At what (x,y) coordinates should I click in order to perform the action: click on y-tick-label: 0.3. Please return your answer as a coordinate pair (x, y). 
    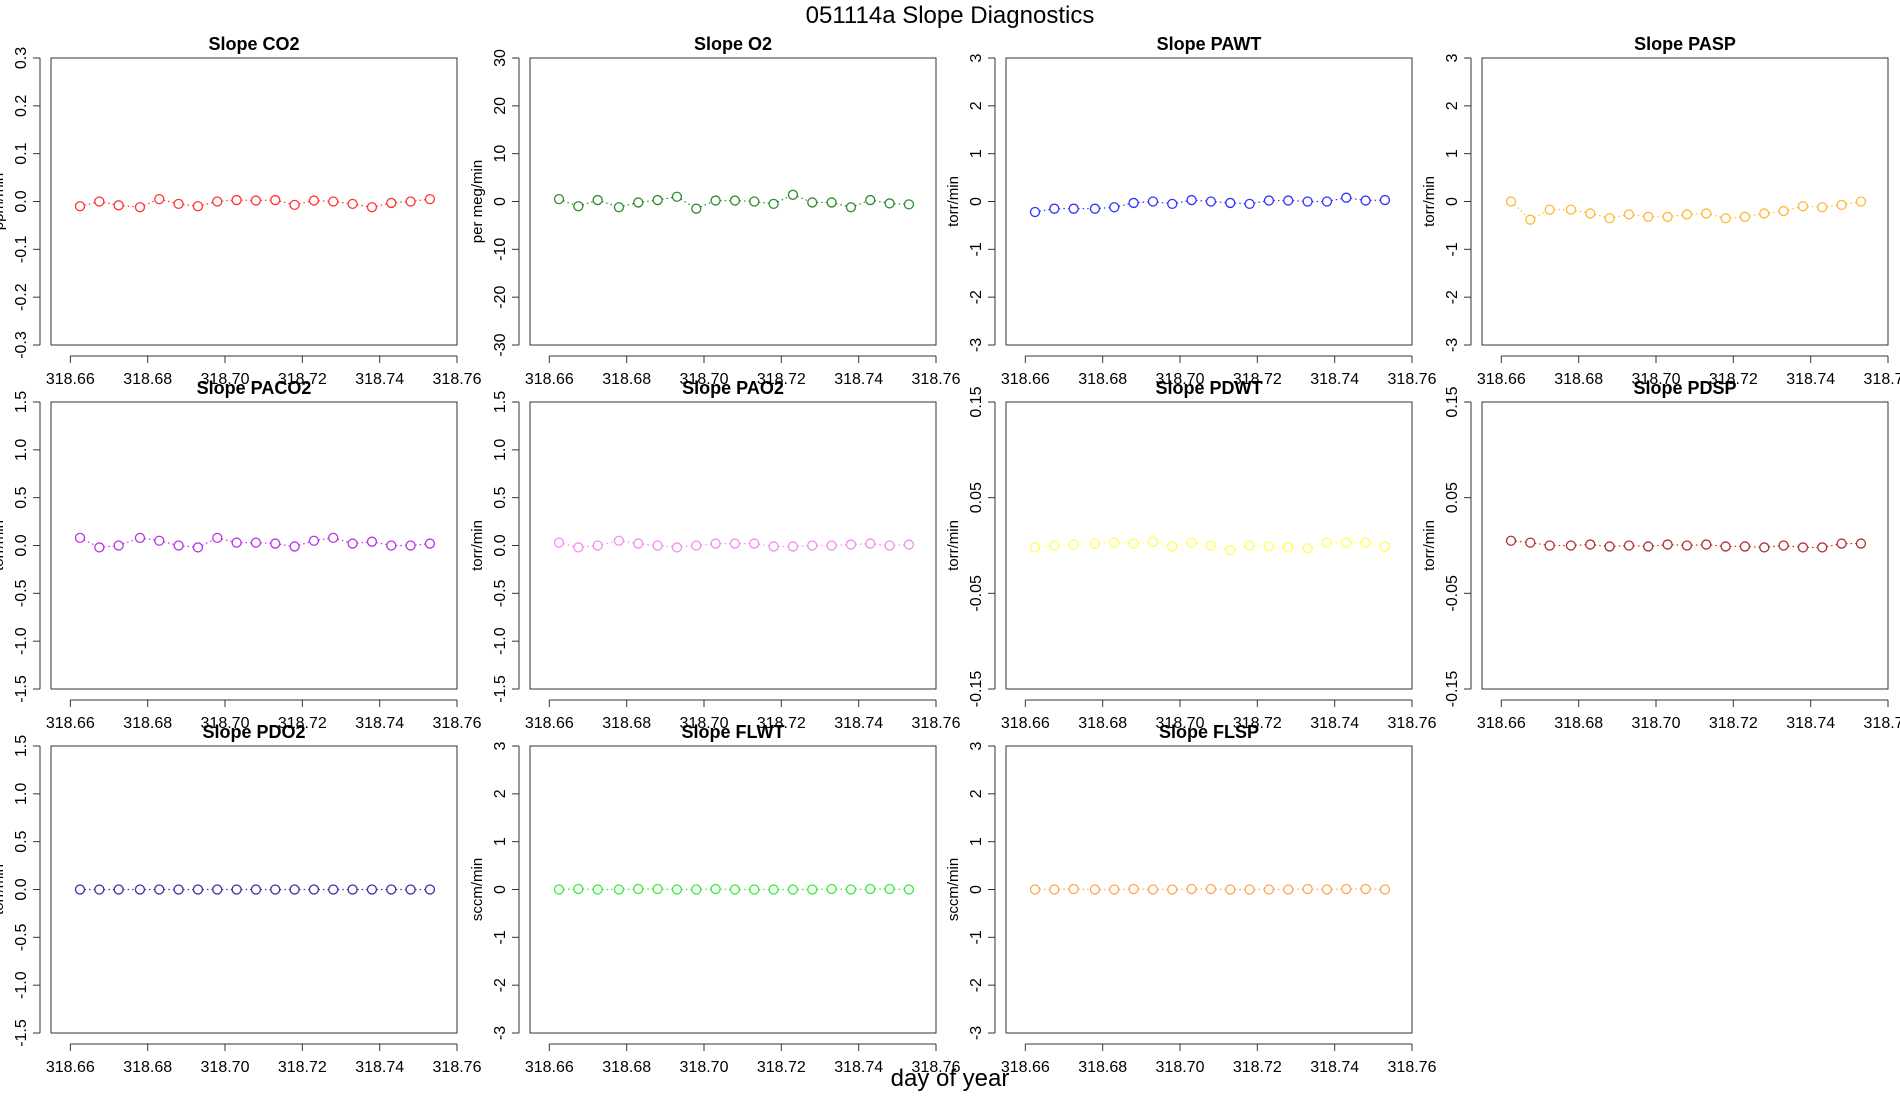
    Looking at the image, I should click on (21, 58).